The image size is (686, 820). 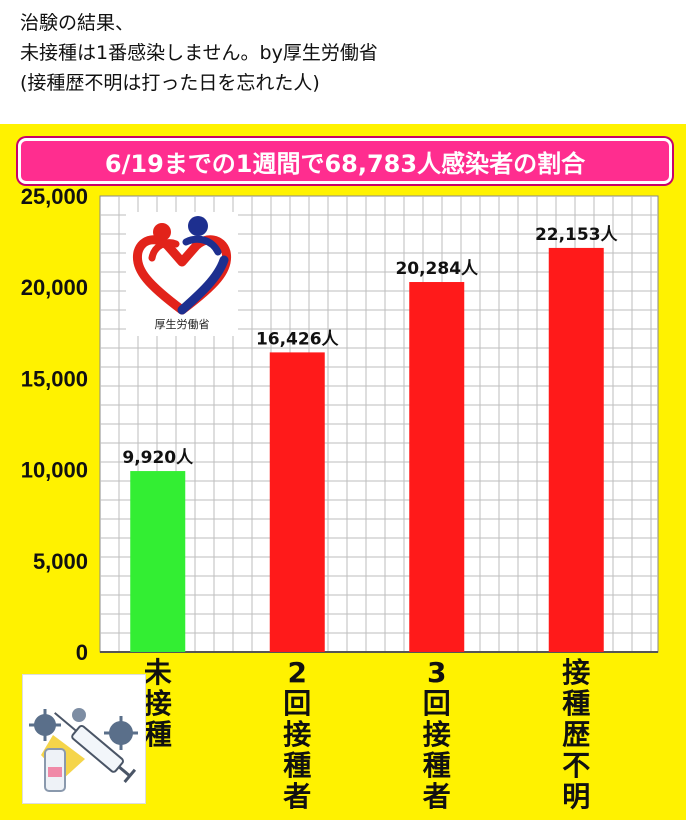 I want to click on chart-title: 6/19までの1週間で68,783人感染者の割合, so click(x=345, y=161).